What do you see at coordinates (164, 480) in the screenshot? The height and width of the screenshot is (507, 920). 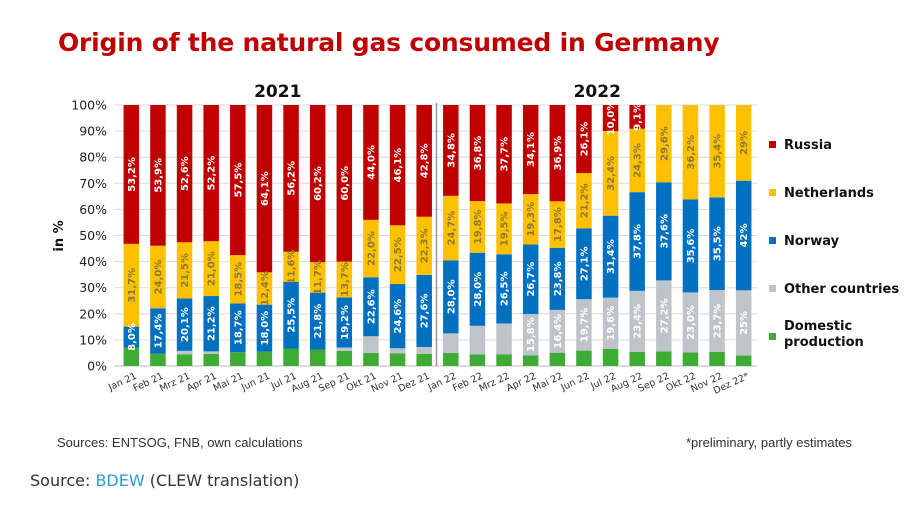 I see `source-line: Source: BDEW (CLEW translation)` at bounding box center [164, 480].